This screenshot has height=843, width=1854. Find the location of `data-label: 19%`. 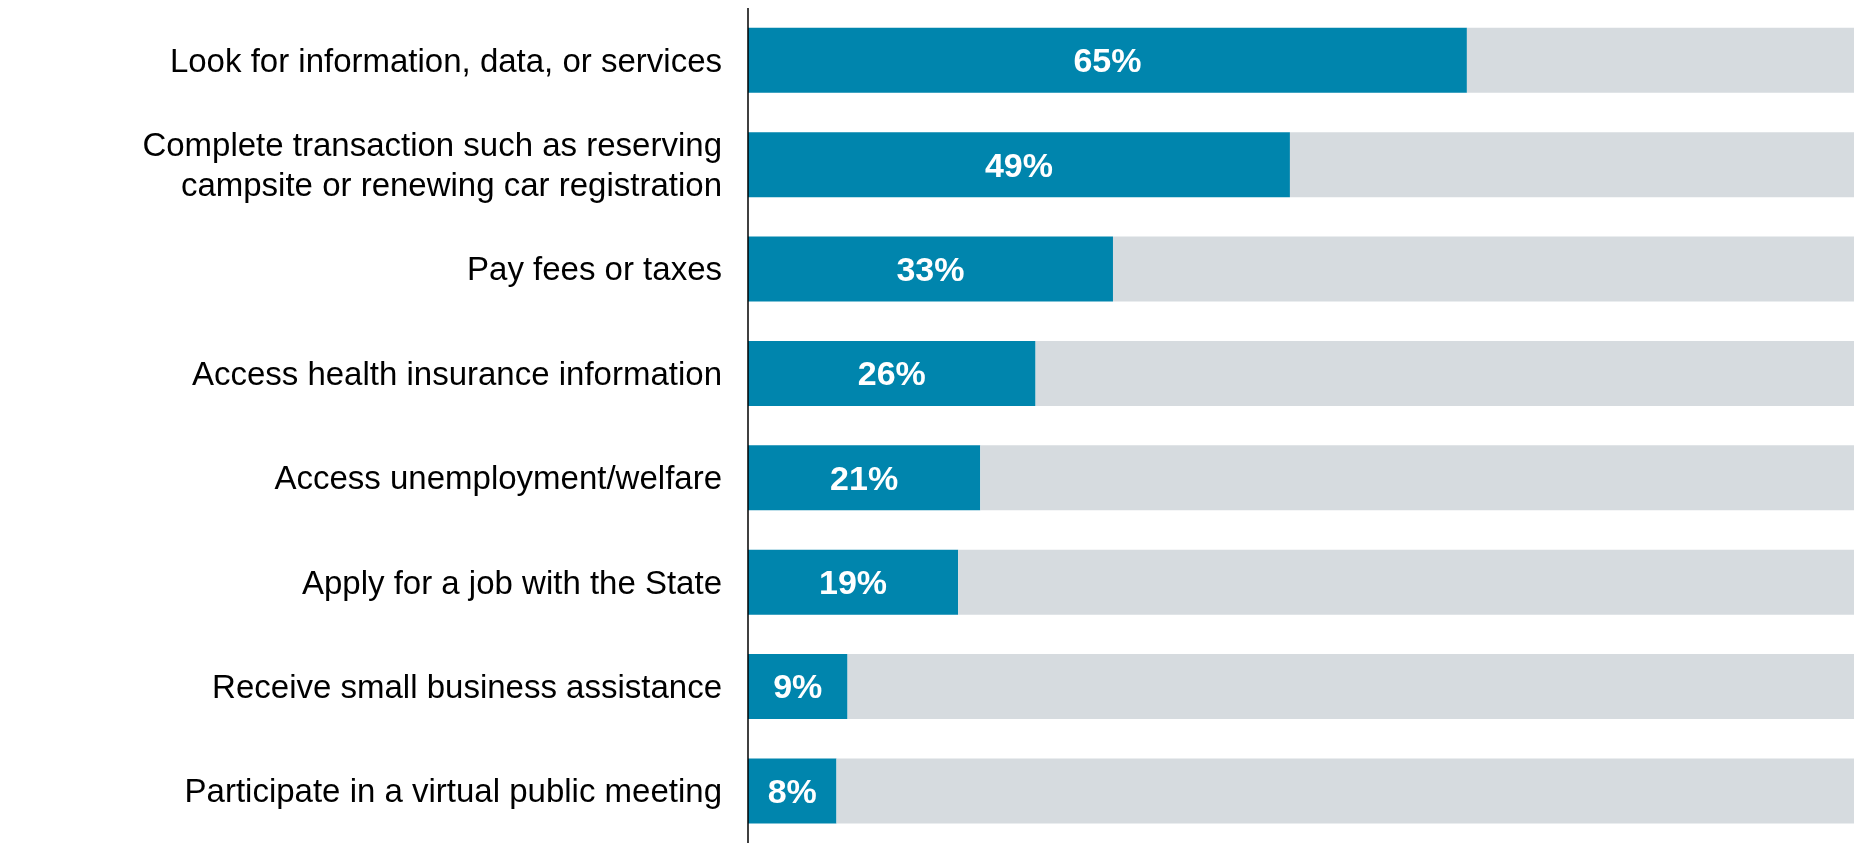

data-label: 19% is located at coordinates (853, 582).